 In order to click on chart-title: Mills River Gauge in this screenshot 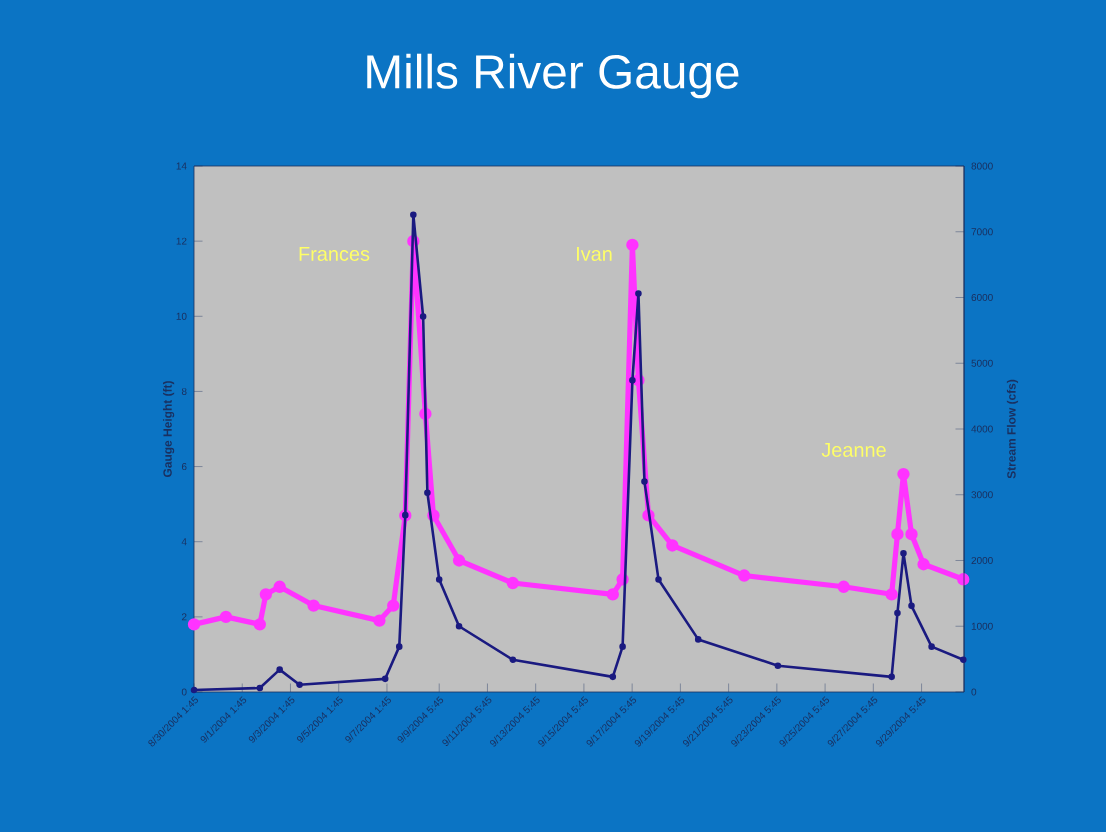, I will do `click(553, 76)`.